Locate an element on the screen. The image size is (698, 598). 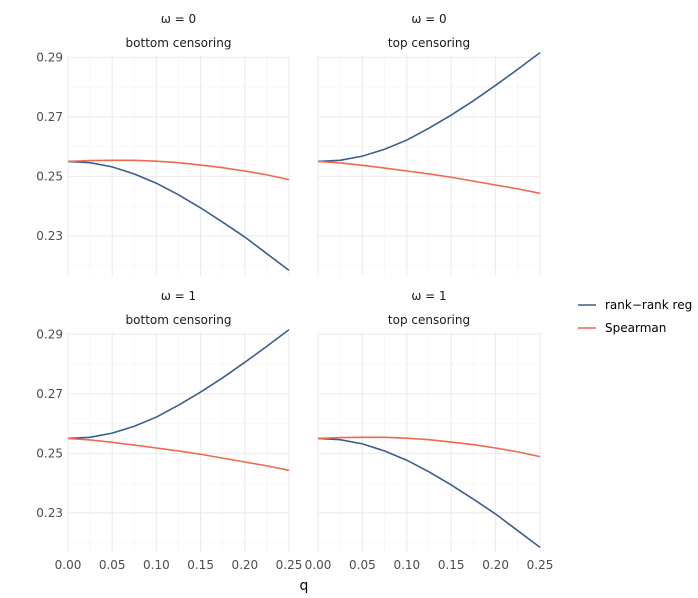
legend-label-rank-rank-reg: rank−rank reg is located at coordinates (648, 305).